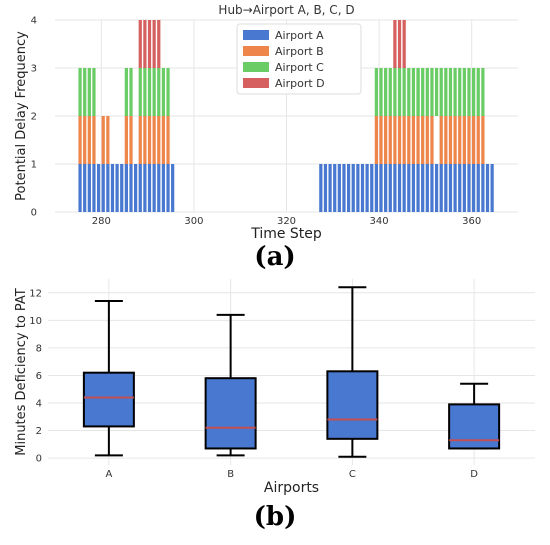 The height and width of the screenshot is (545, 550). What do you see at coordinates (108, 474) in the screenshot?
I see `x-tick-label: A` at bounding box center [108, 474].